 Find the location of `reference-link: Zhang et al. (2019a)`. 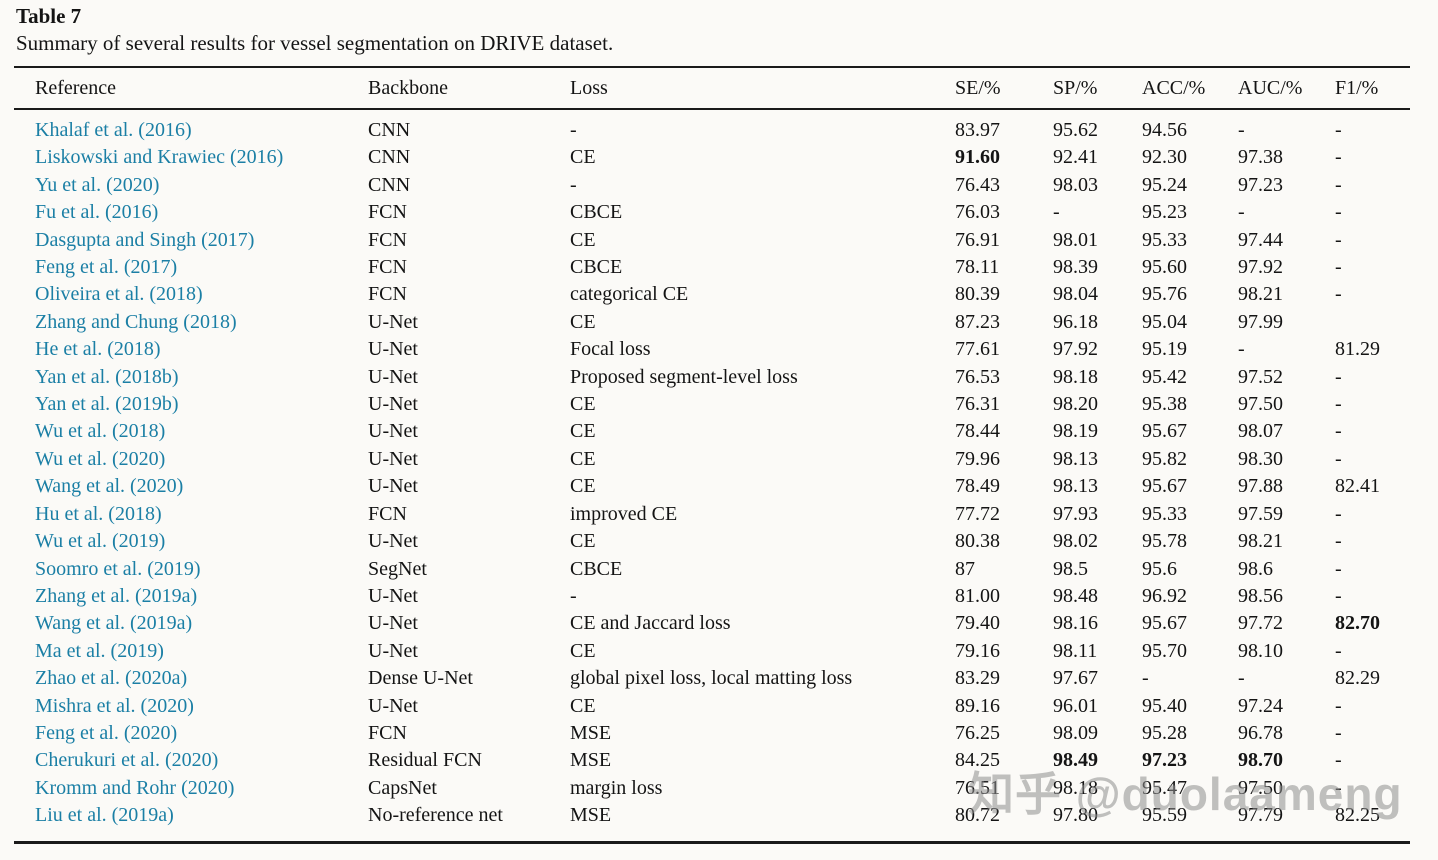

reference-link: Zhang et al. (2019a) is located at coordinates (116, 595).